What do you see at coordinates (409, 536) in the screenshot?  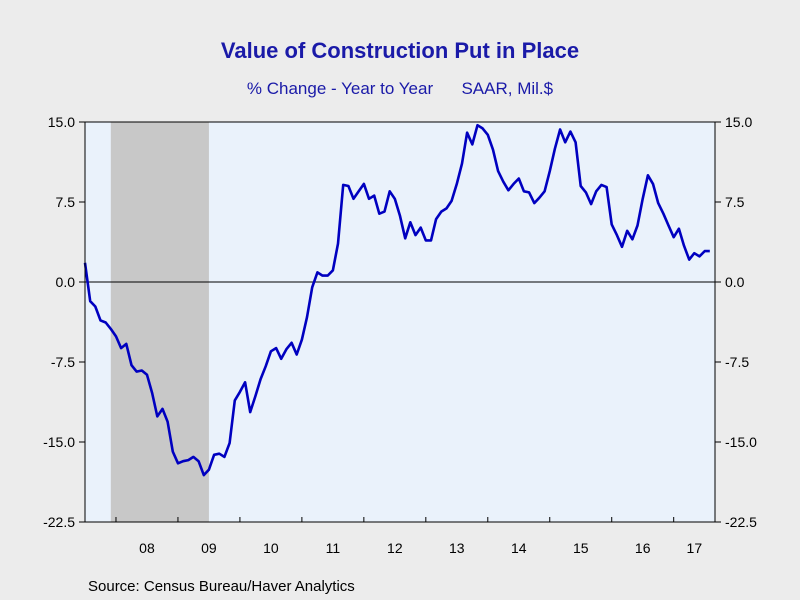 I see `x-axis: 08 09 10 11 12 13 14 15 16 17` at bounding box center [409, 536].